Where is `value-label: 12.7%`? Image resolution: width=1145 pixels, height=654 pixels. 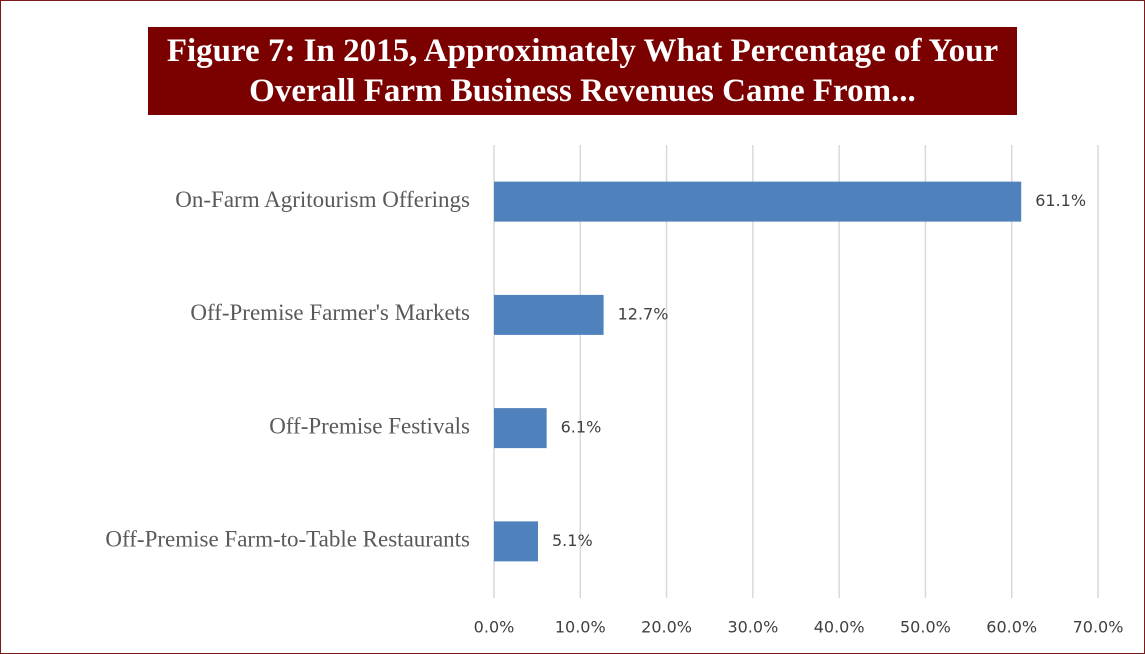 value-label: 12.7% is located at coordinates (643, 313).